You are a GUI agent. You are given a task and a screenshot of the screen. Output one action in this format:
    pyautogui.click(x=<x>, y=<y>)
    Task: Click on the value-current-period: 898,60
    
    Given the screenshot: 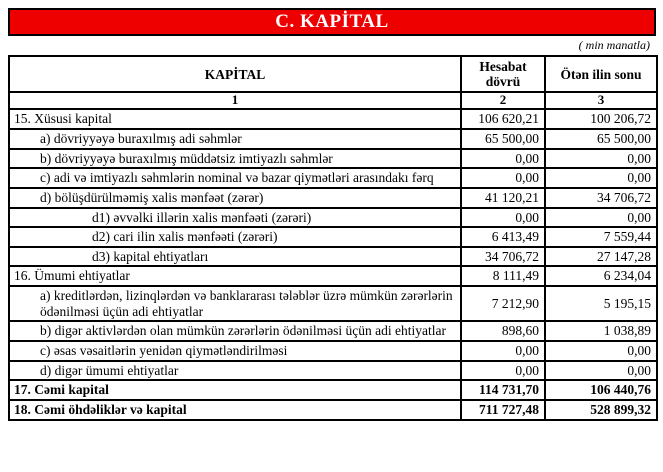 What is the action you would take?
    pyautogui.click(x=503, y=331)
    